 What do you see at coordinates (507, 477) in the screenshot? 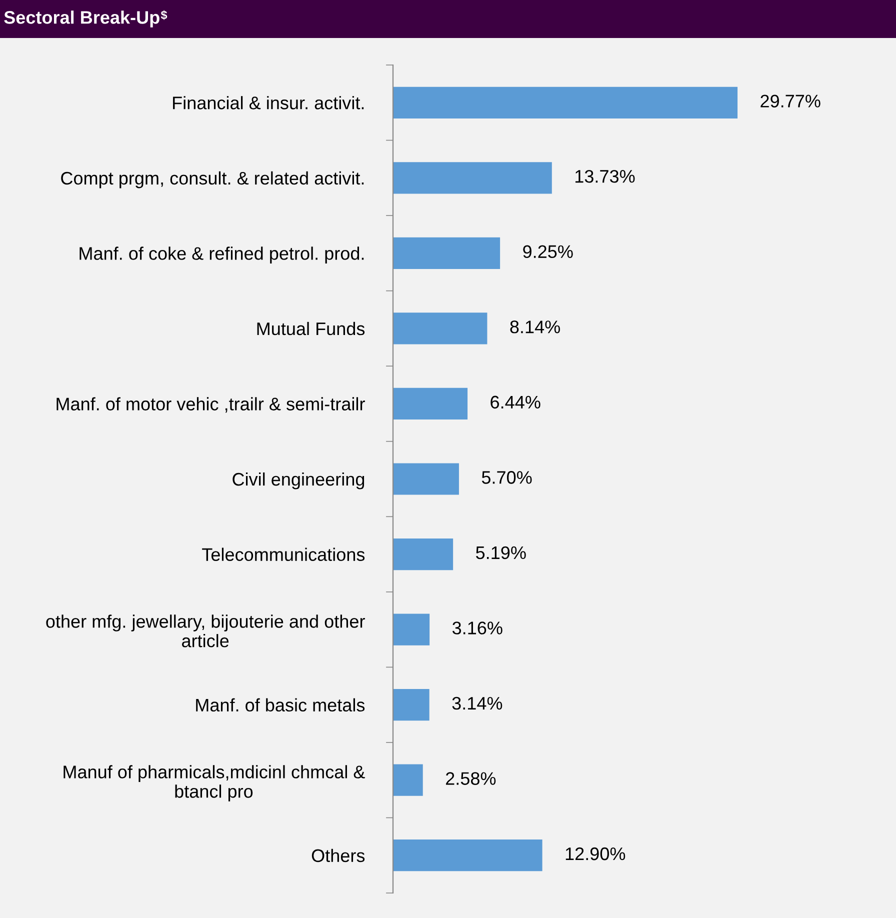
I see `data-label: 5.70%` at bounding box center [507, 477].